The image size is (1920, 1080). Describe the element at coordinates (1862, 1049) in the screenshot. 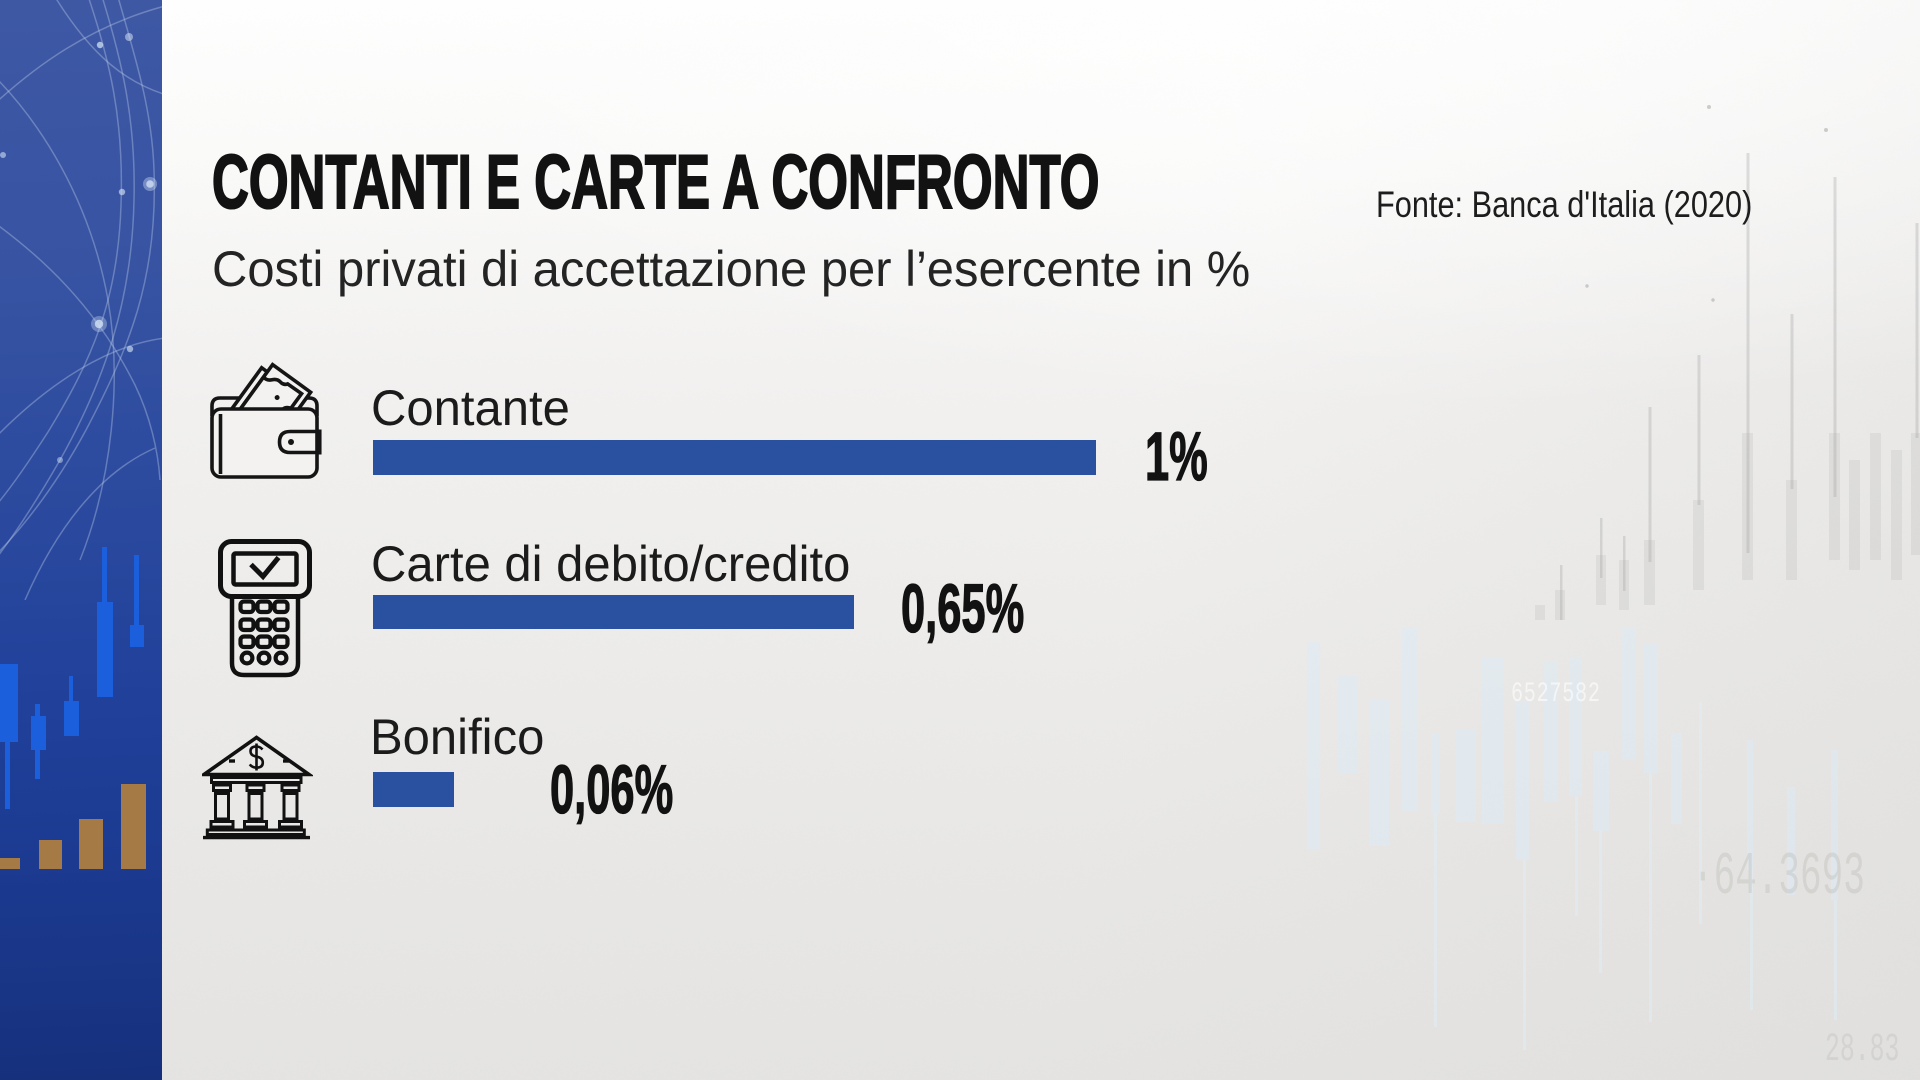

I see `svg-text: 28.83` at that location.